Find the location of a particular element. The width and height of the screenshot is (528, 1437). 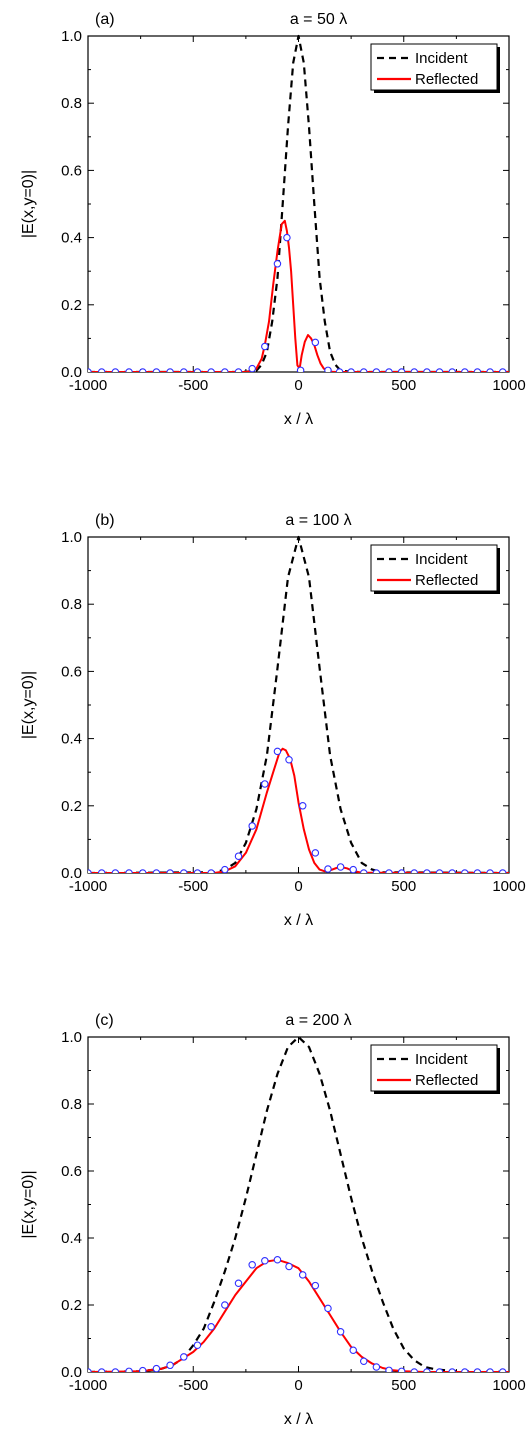

chart-title: a = 50 λ is located at coordinates (318, 19).